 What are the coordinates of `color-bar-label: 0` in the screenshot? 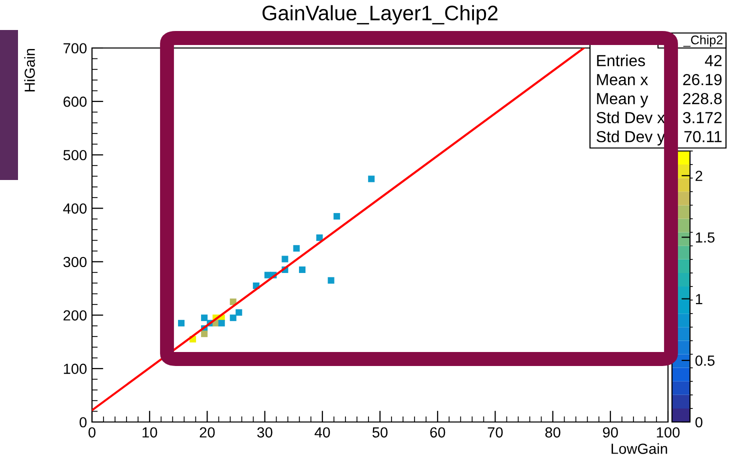 It's located at (698, 422).